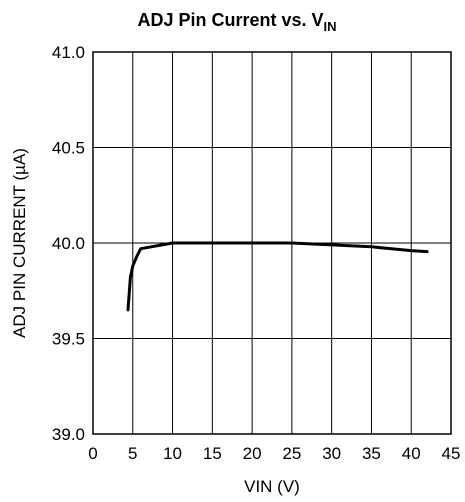  What do you see at coordinates (274, 453) in the screenshot?
I see `x-tick-labels: 0 5 10 15 20 25 30 35 40 45` at bounding box center [274, 453].